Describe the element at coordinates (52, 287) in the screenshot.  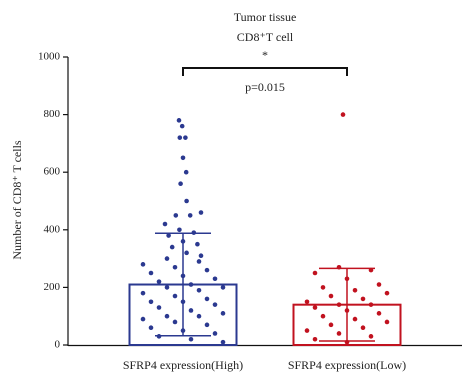
I see `y-tick-label: 200` at that location.